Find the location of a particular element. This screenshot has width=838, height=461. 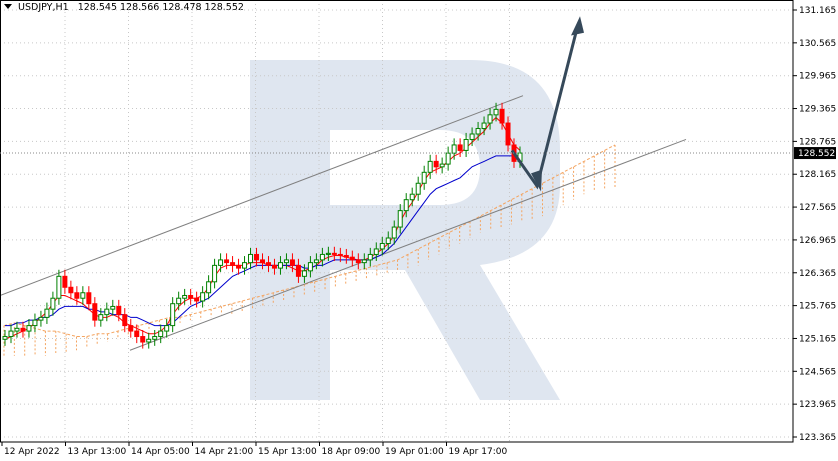

x-tick-label: 19 Apr 17:00 is located at coordinates (478, 452).